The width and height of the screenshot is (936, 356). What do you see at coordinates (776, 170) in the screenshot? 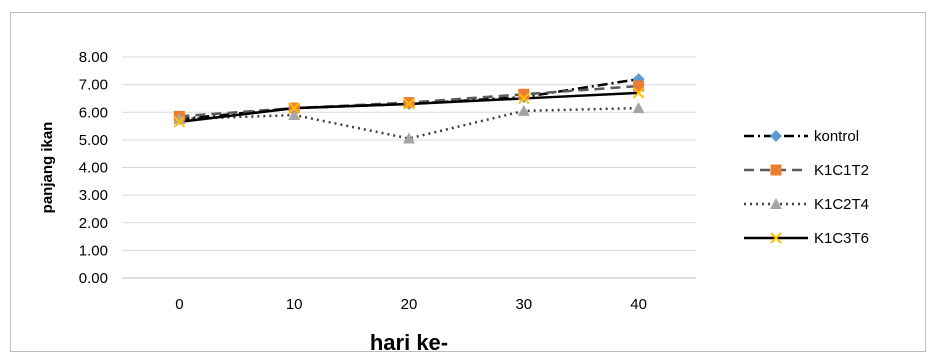
I see `legend-marker-K1C1T2` at bounding box center [776, 170].